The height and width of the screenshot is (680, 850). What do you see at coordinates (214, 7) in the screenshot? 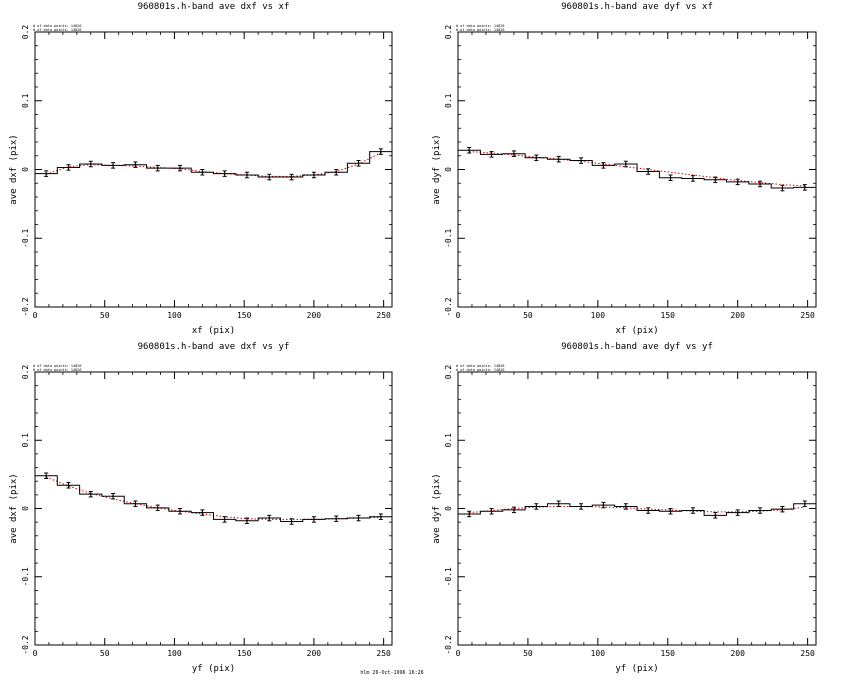
I see `chart-title: 960801s.h-band ave dxf vs xf` at bounding box center [214, 7].